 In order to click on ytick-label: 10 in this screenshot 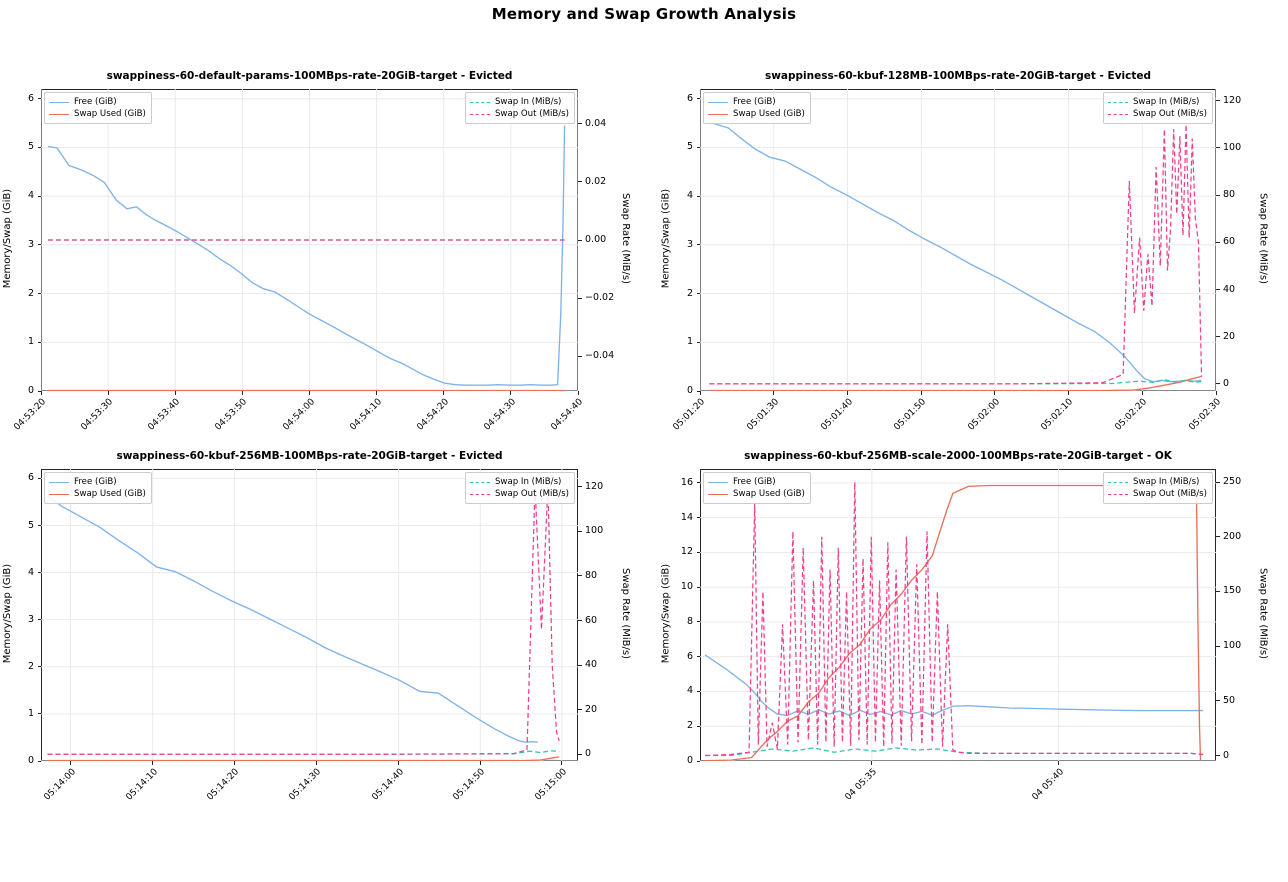, I will do `click(686, 587)`.